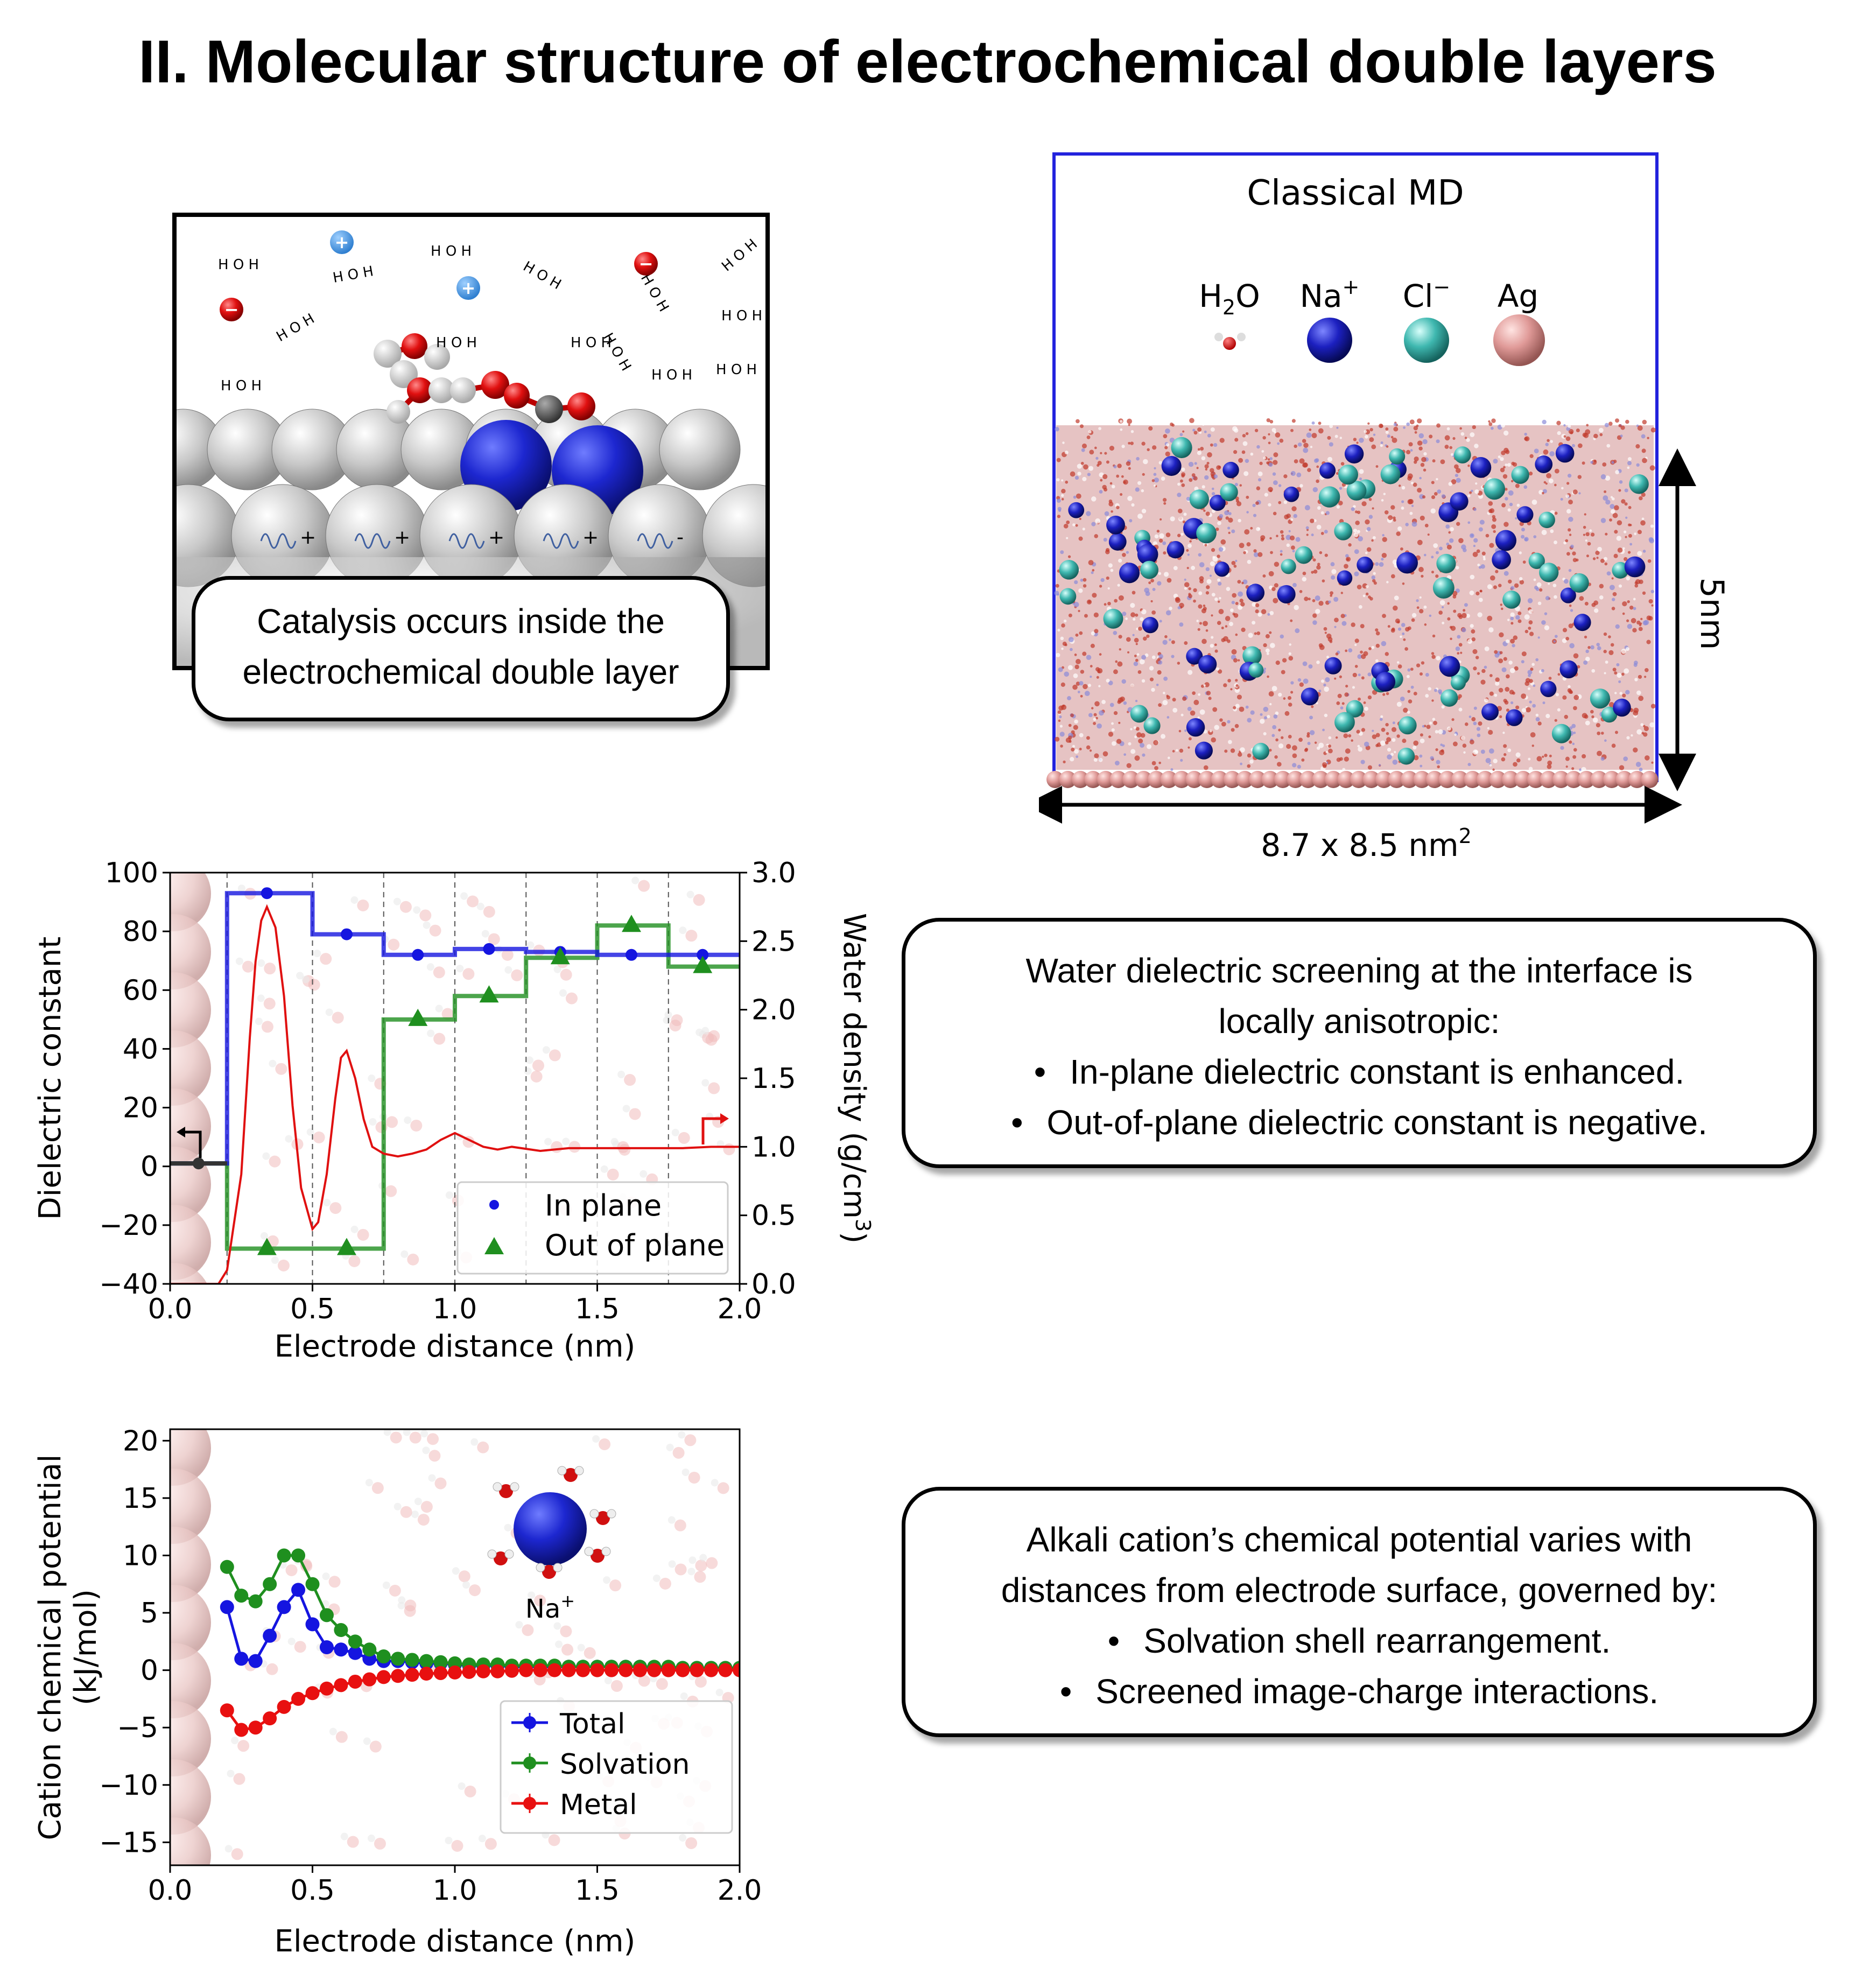 The width and height of the screenshot is (1855, 1988). What do you see at coordinates (418, 955) in the screenshot?
I see `in-plane-point` at bounding box center [418, 955].